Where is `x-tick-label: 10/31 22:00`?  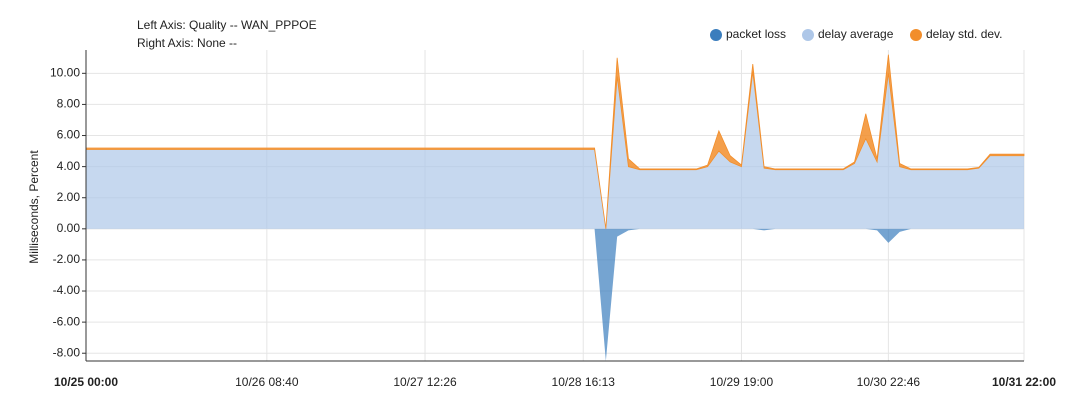
x-tick-label: 10/31 22:00 is located at coordinates (1024, 382).